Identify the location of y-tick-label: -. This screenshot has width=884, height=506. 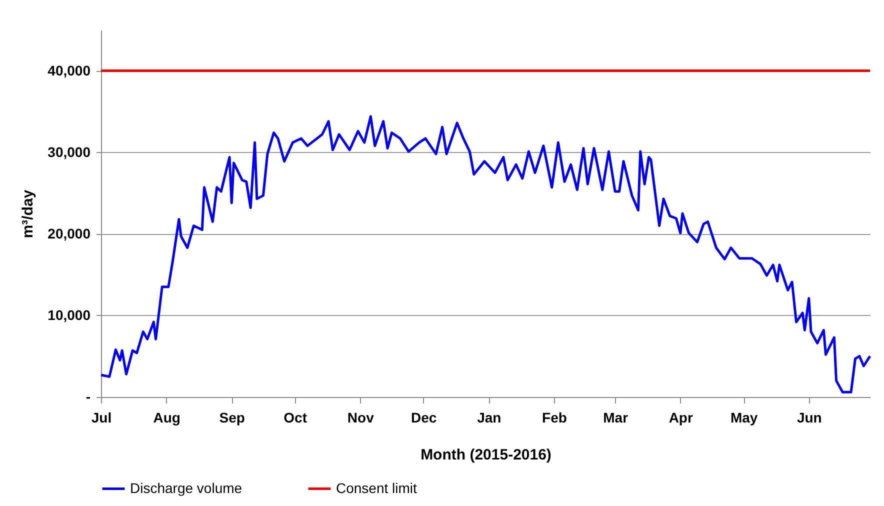
(88, 396).